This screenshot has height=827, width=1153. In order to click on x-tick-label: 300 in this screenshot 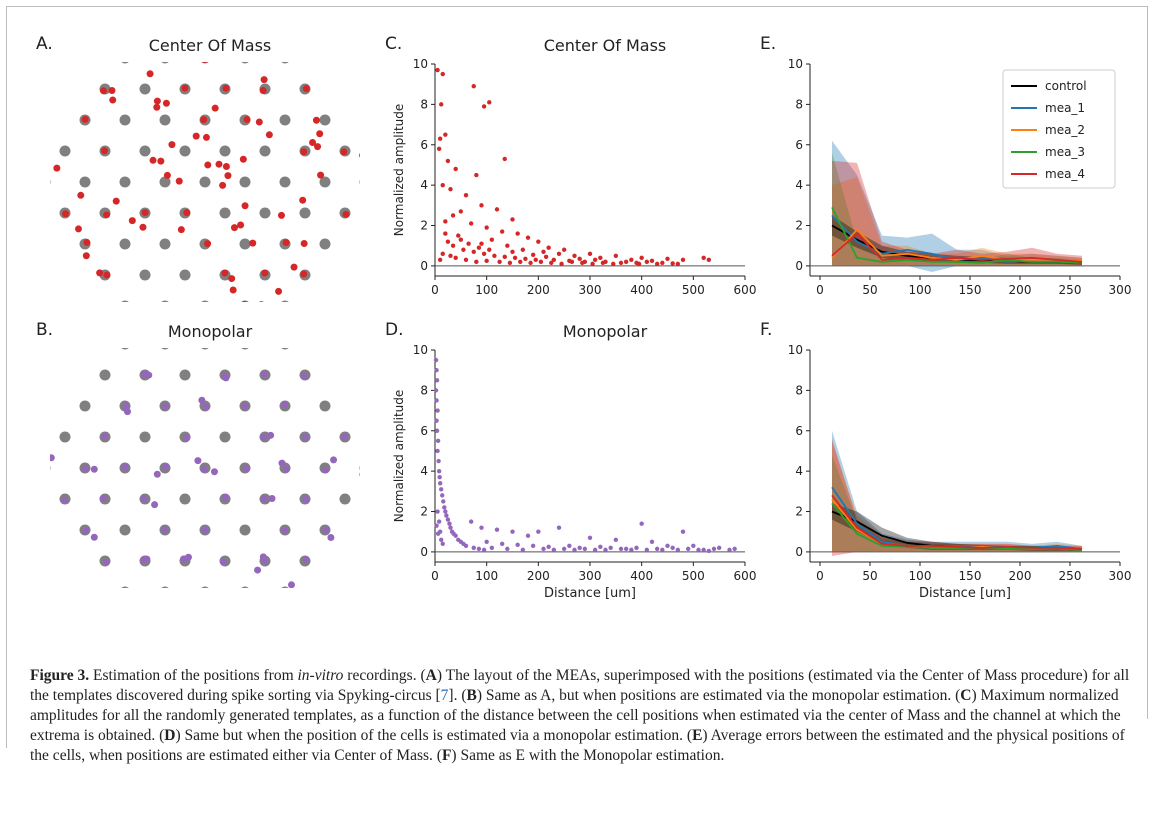, I will do `click(1120, 576)`.